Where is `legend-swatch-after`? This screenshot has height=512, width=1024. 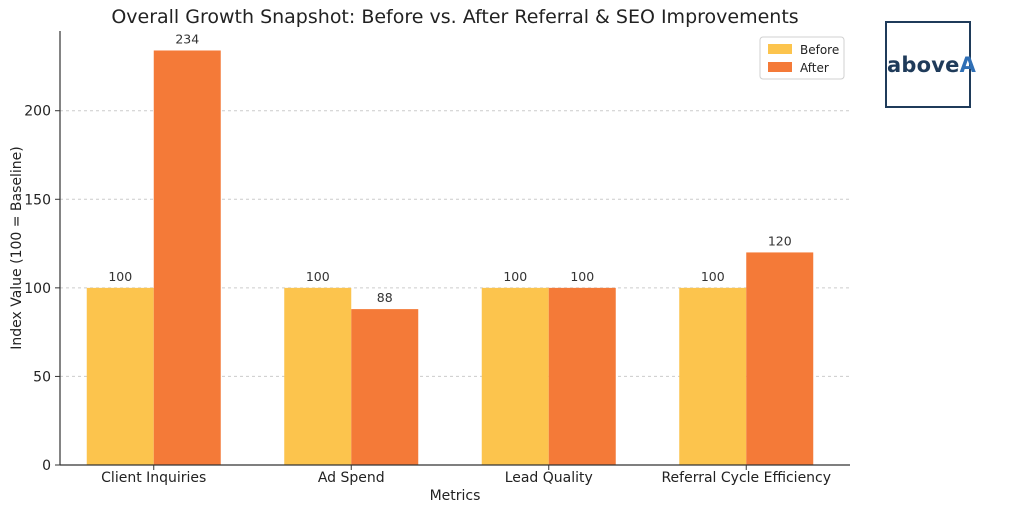 legend-swatch-after is located at coordinates (780, 67).